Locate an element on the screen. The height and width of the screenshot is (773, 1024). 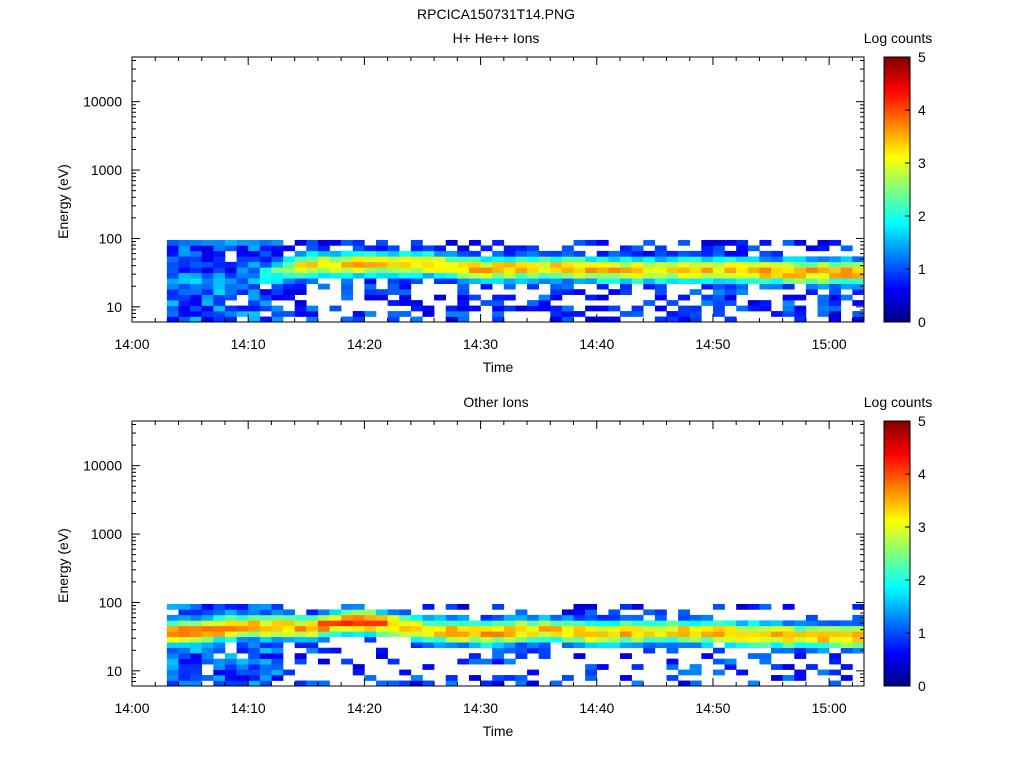
colorbar-tick-label: 5 is located at coordinates (922, 57).